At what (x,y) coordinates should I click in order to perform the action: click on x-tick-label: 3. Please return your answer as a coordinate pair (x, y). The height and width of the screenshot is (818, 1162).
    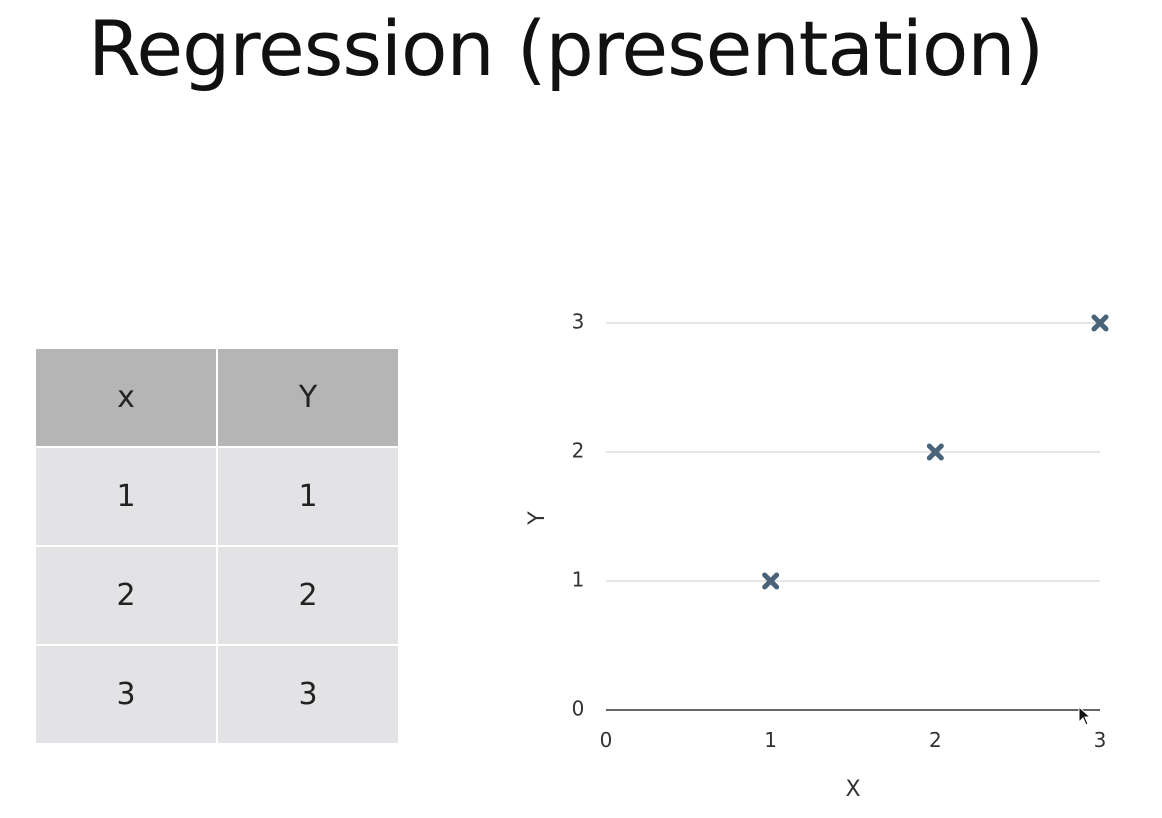
    Looking at the image, I should click on (1100, 740).